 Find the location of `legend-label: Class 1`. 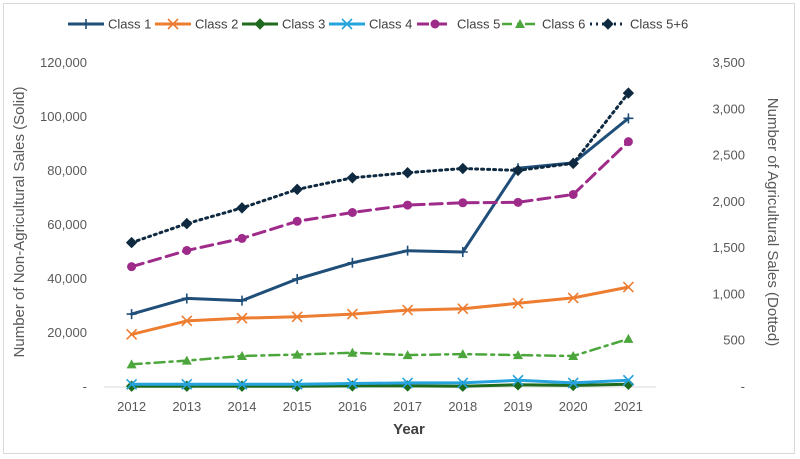

legend-label: Class 1 is located at coordinates (129, 24).